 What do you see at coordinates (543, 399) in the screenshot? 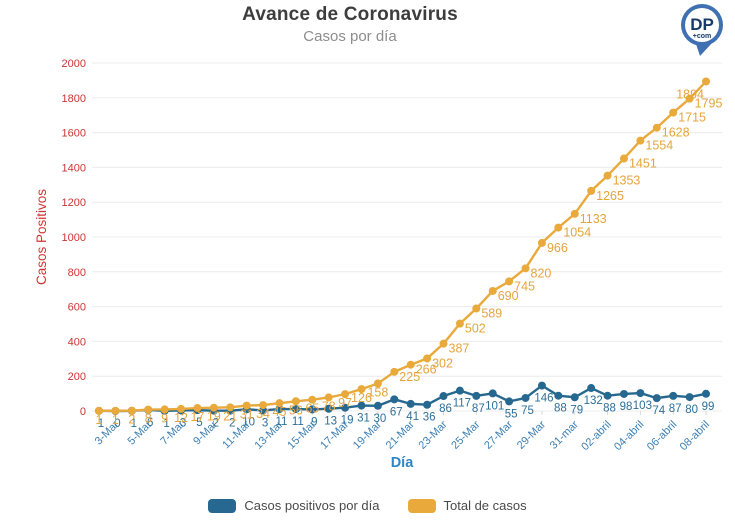
I see `daily-data-label: 146` at bounding box center [543, 399].